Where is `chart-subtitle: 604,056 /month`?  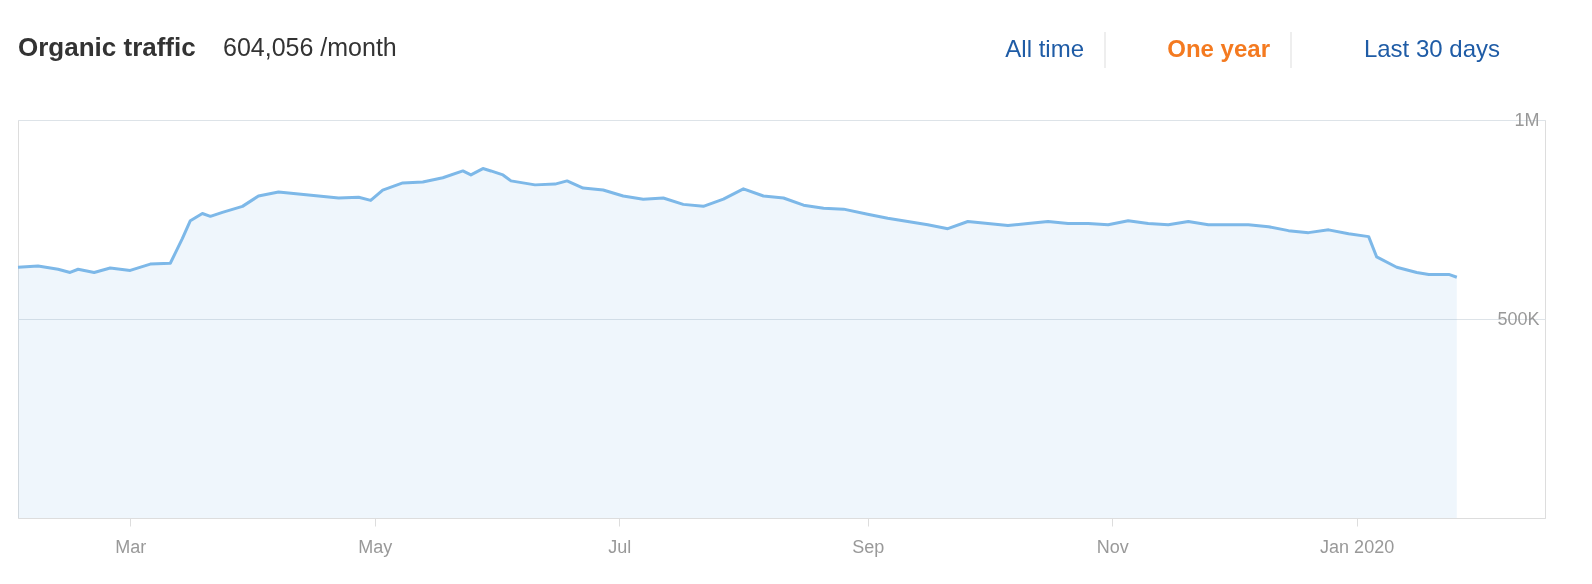 chart-subtitle: 604,056 /month is located at coordinates (310, 47).